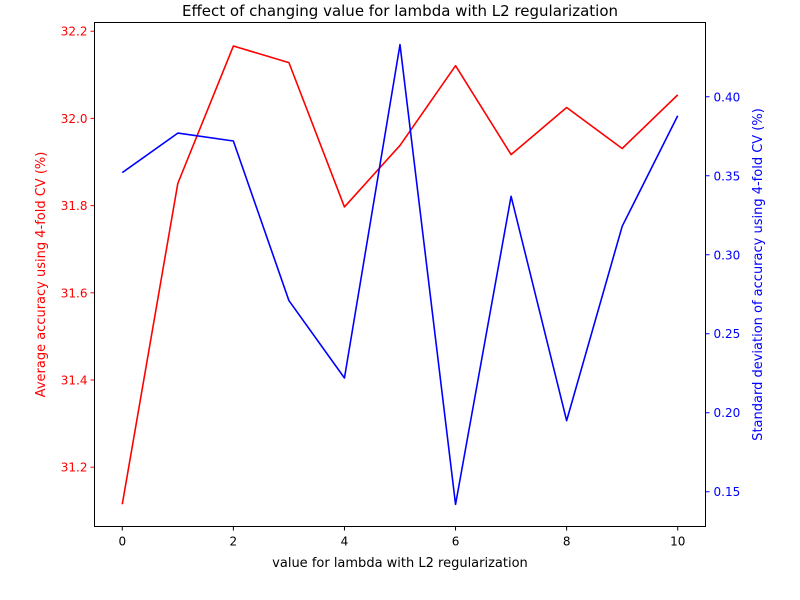 The image size is (800, 600). What do you see at coordinates (74, 206) in the screenshot?
I see `left-y-tick-label: 31.8` at bounding box center [74, 206].